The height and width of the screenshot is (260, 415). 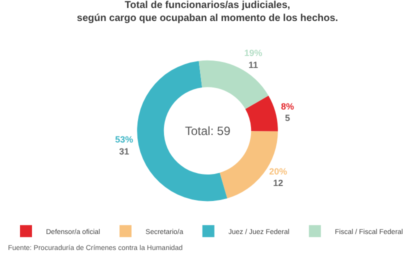 What do you see at coordinates (253, 59) in the screenshot?
I see `data-label: 19% 11` at bounding box center [253, 59].